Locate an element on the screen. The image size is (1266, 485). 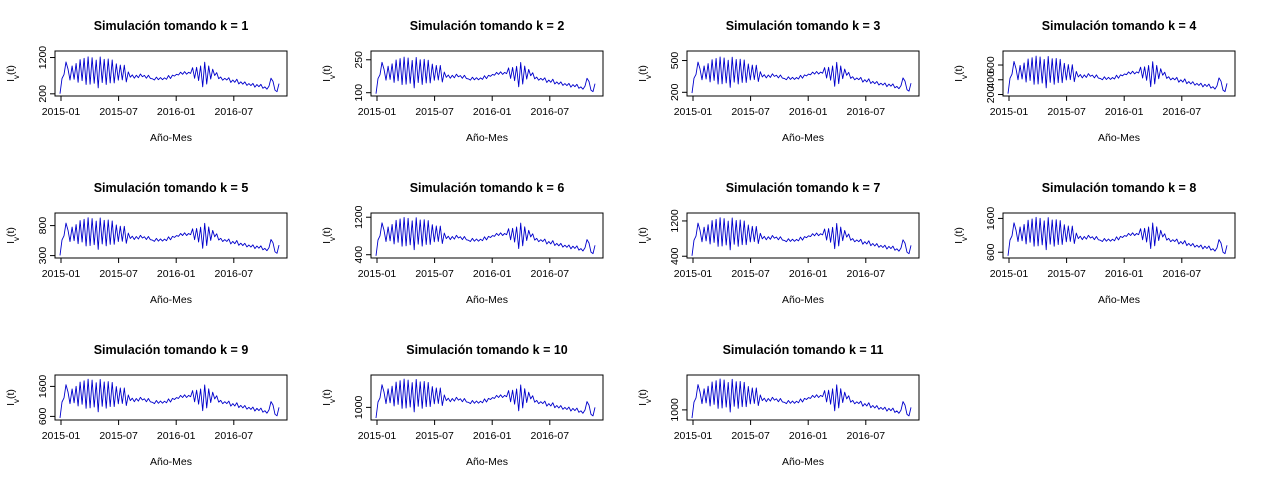
y-tick-label: 800 is located at coordinates (43, 226).